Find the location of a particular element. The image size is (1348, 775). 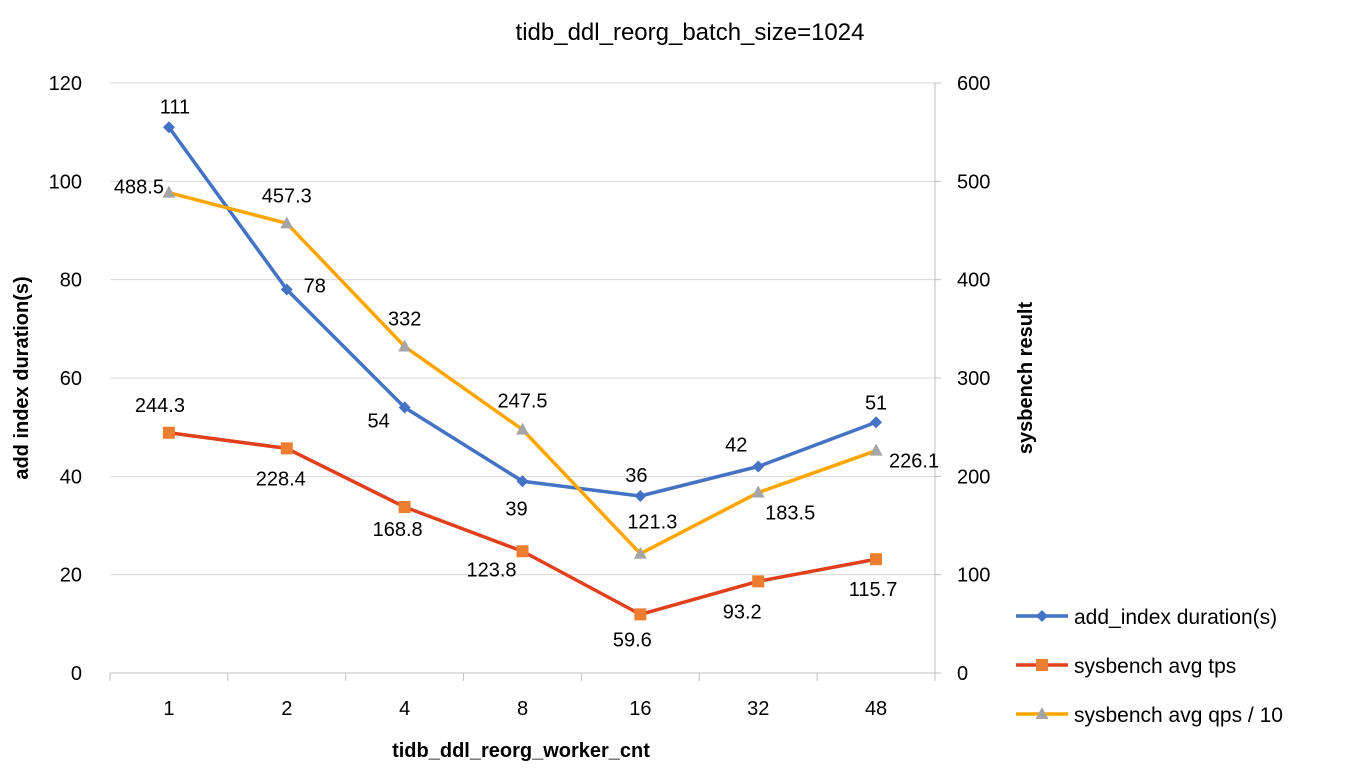

y-tick-label-left: 100 is located at coordinates (65, 182).